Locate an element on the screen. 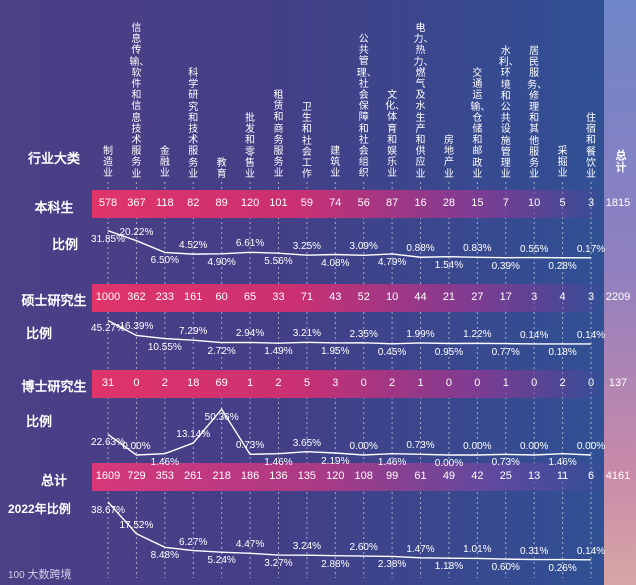 The width and height of the screenshot is (636, 585). total-band is located at coordinates (346, 477).